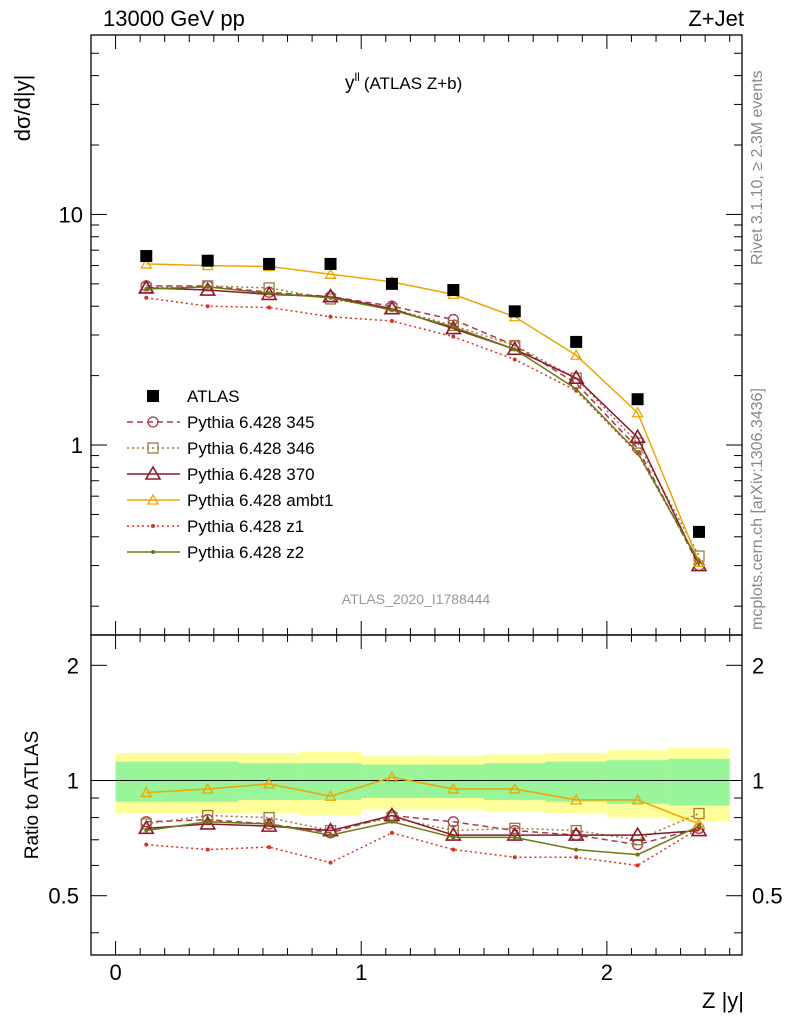 The height and width of the screenshot is (1024, 786). Describe the element at coordinates (213, 396) in the screenshot. I see `legend-label-data: ATLAS` at that location.